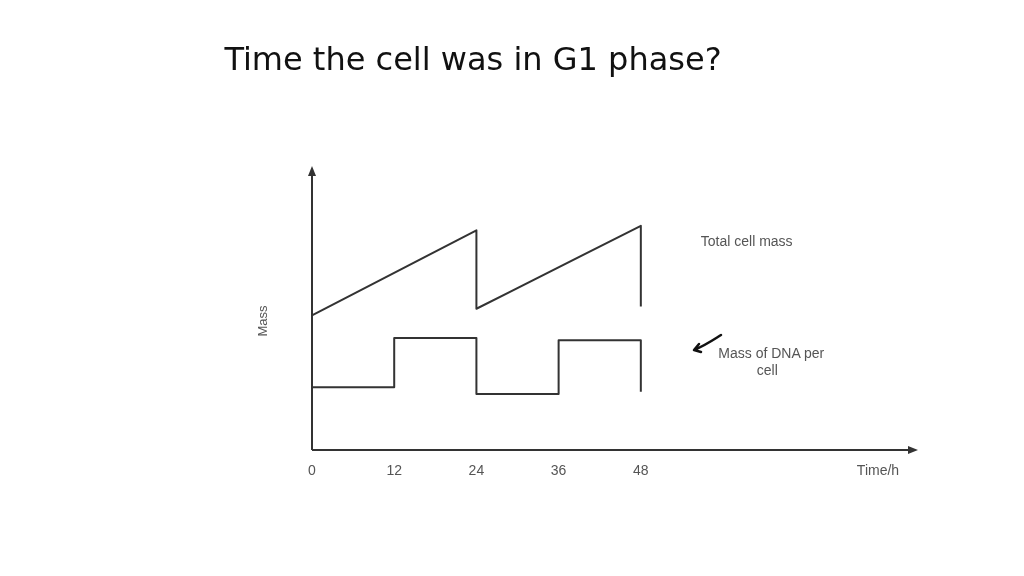  I want to click on text: Mass of DNA per cell, so click(771, 361).